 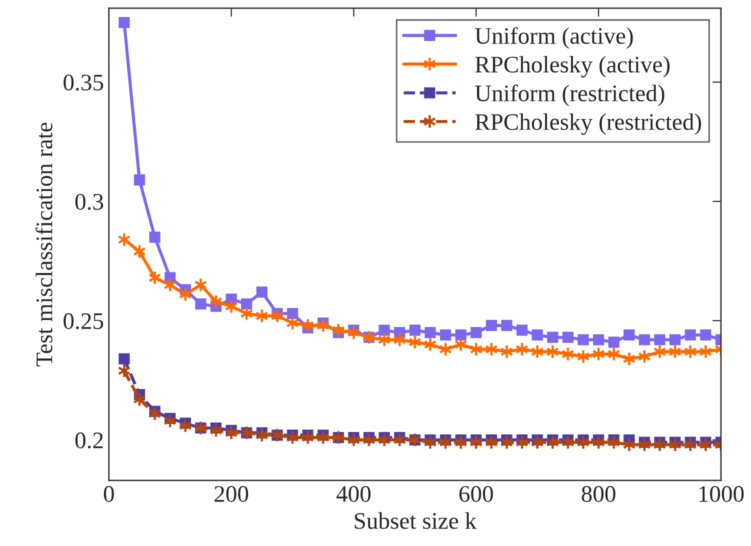 What do you see at coordinates (569, 95) in the screenshot?
I see `legend-label: Uniform (restricted)` at bounding box center [569, 95].